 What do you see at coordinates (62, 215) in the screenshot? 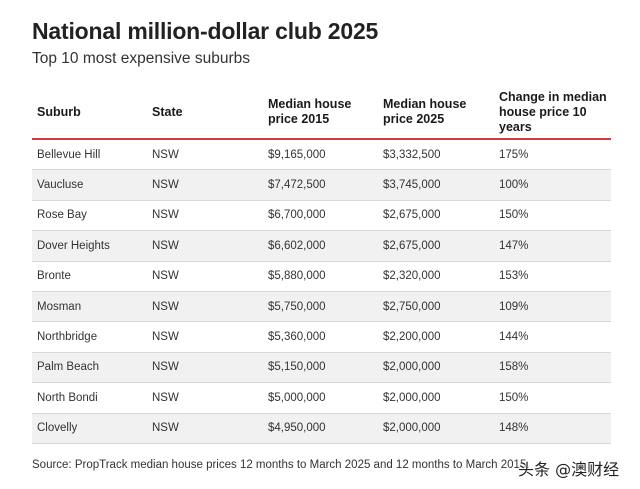
I see `cell-suburb: Rose Bay` at bounding box center [62, 215].